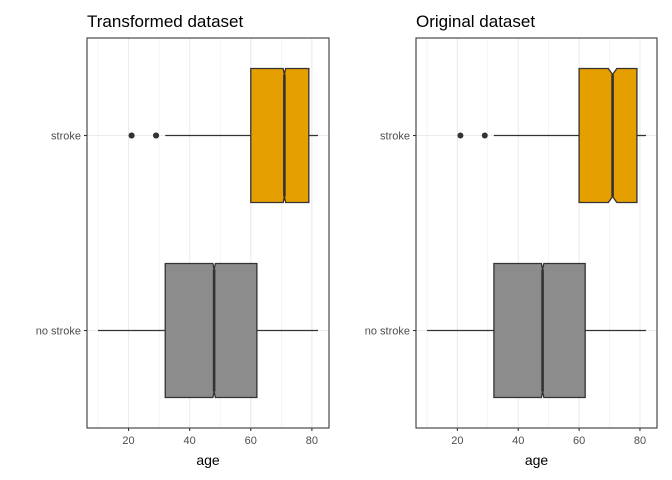 This screenshot has width=672, height=480. Describe the element at coordinates (475, 21) in the screenshot. I see `panel-title: Original dataset` at that location.